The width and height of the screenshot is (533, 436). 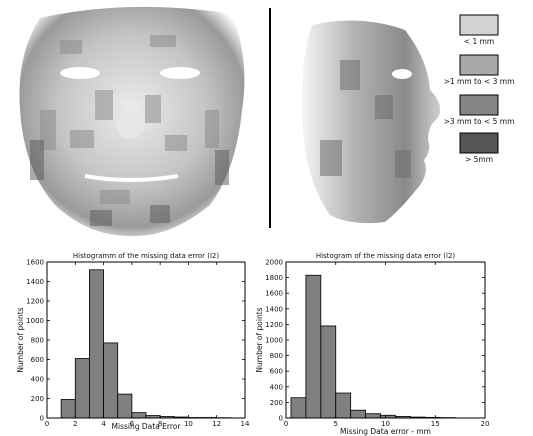 What do you see at coordinates (132, 424) in the screenshot?
I see `x-tick-label: 6` at bounding box center [132, 424].